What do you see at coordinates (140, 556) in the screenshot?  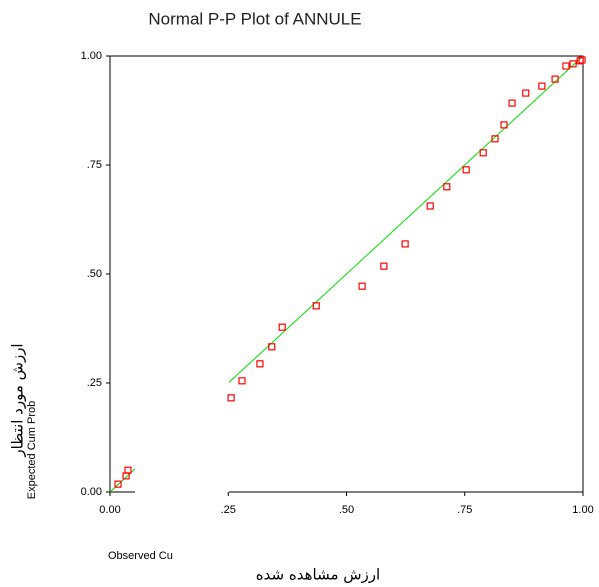 I see `x-axis-label: Observed Cu` at bounding box center [140, 556].